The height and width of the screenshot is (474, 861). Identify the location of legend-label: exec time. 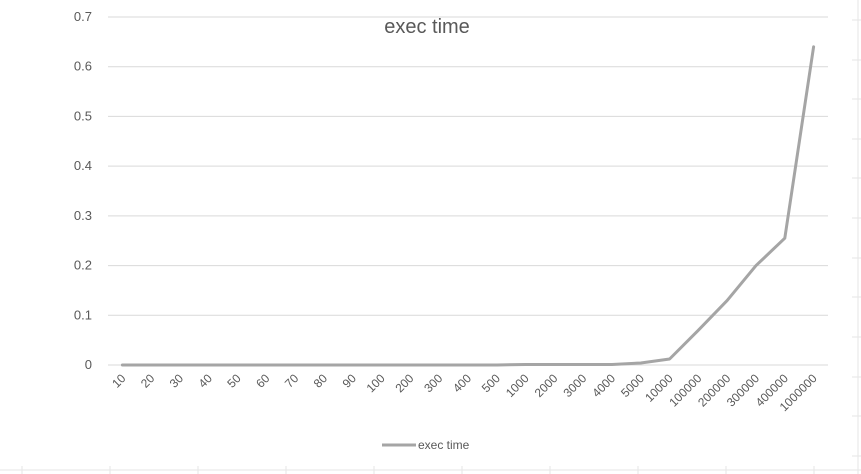
(444, 445).